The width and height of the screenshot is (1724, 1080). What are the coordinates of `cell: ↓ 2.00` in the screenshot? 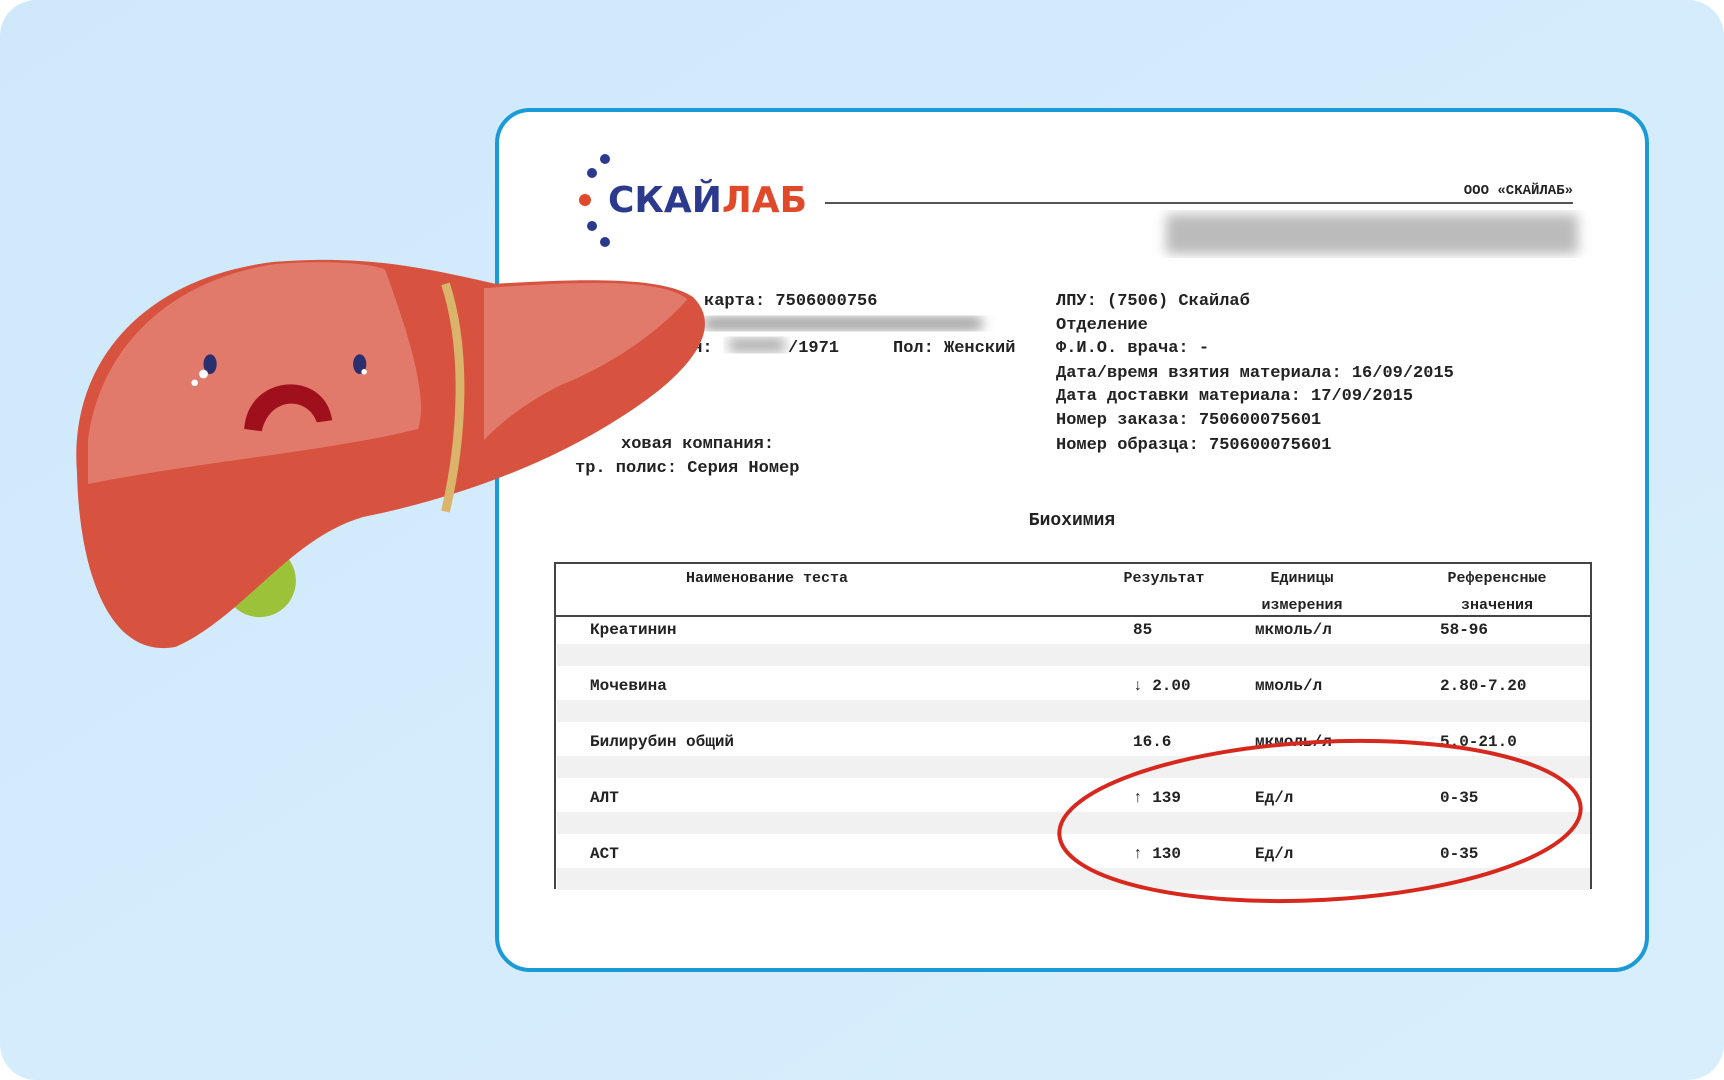 It's located at (1162, 686).